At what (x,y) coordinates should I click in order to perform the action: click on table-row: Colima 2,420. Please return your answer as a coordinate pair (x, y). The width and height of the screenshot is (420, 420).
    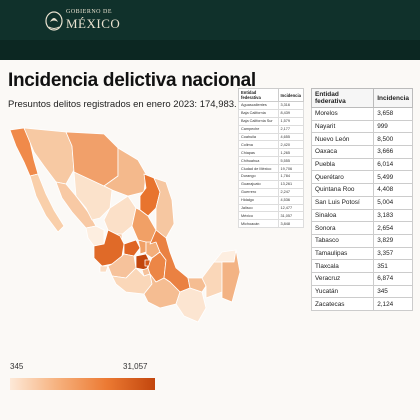
    Looking at the image, I should click on (271, 145).